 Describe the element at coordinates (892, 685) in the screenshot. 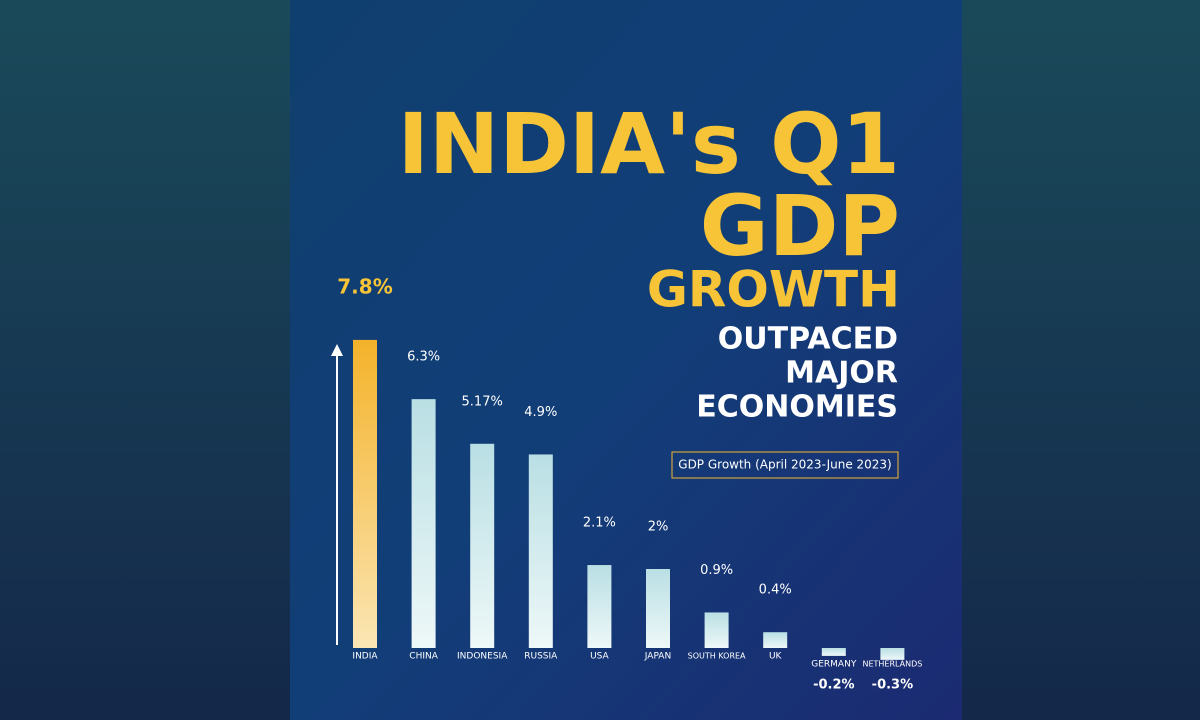

I see `value-label: -0.3%` at that location.